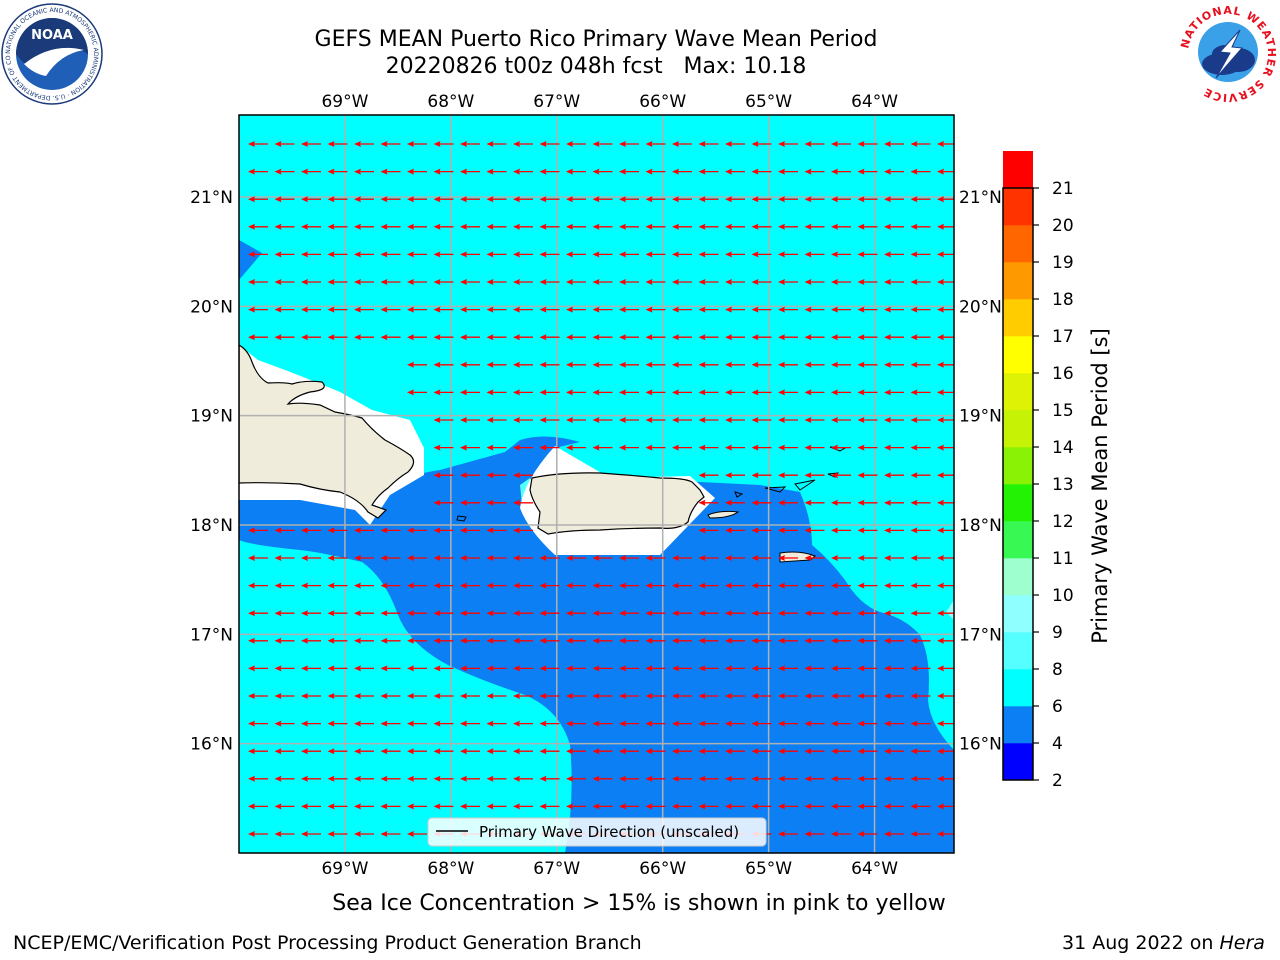  Describe the element at coordinates (211, 526) in the screenshot. I see `latitude-label: 18°N` at that location.